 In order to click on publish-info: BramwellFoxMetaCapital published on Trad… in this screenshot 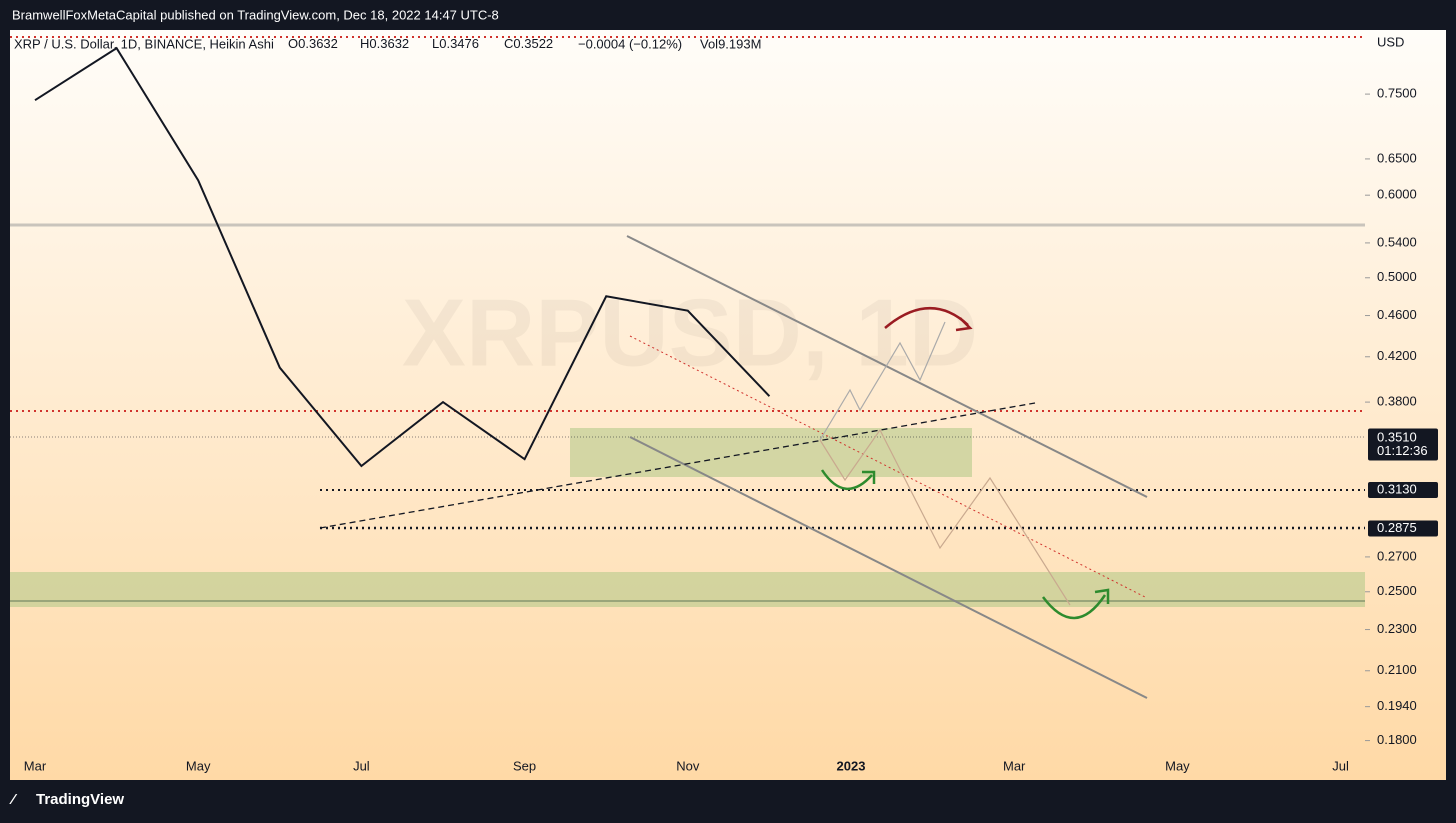, I will do `click(255, 14)`.